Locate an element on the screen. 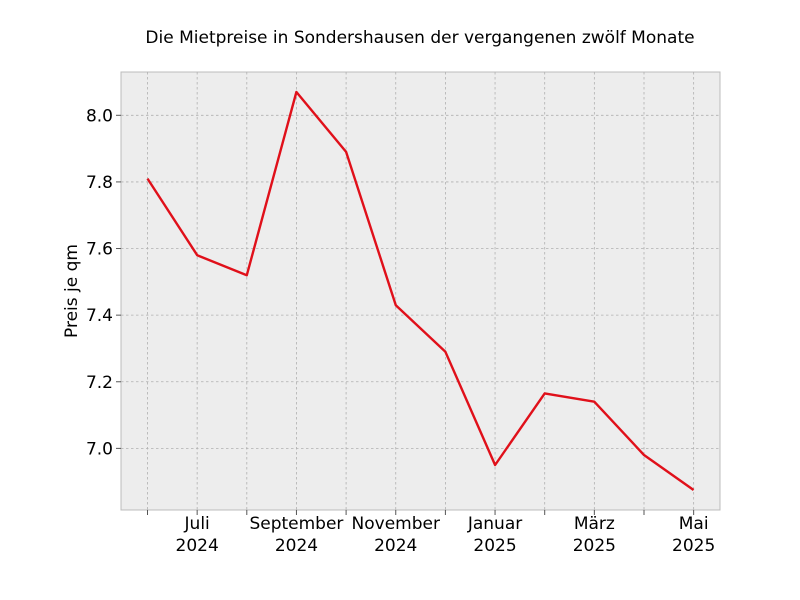 Image resolution: width=800 pixels, height=600 pixels. x-tick-label: September 2024 is located at coordinates (296, 535).